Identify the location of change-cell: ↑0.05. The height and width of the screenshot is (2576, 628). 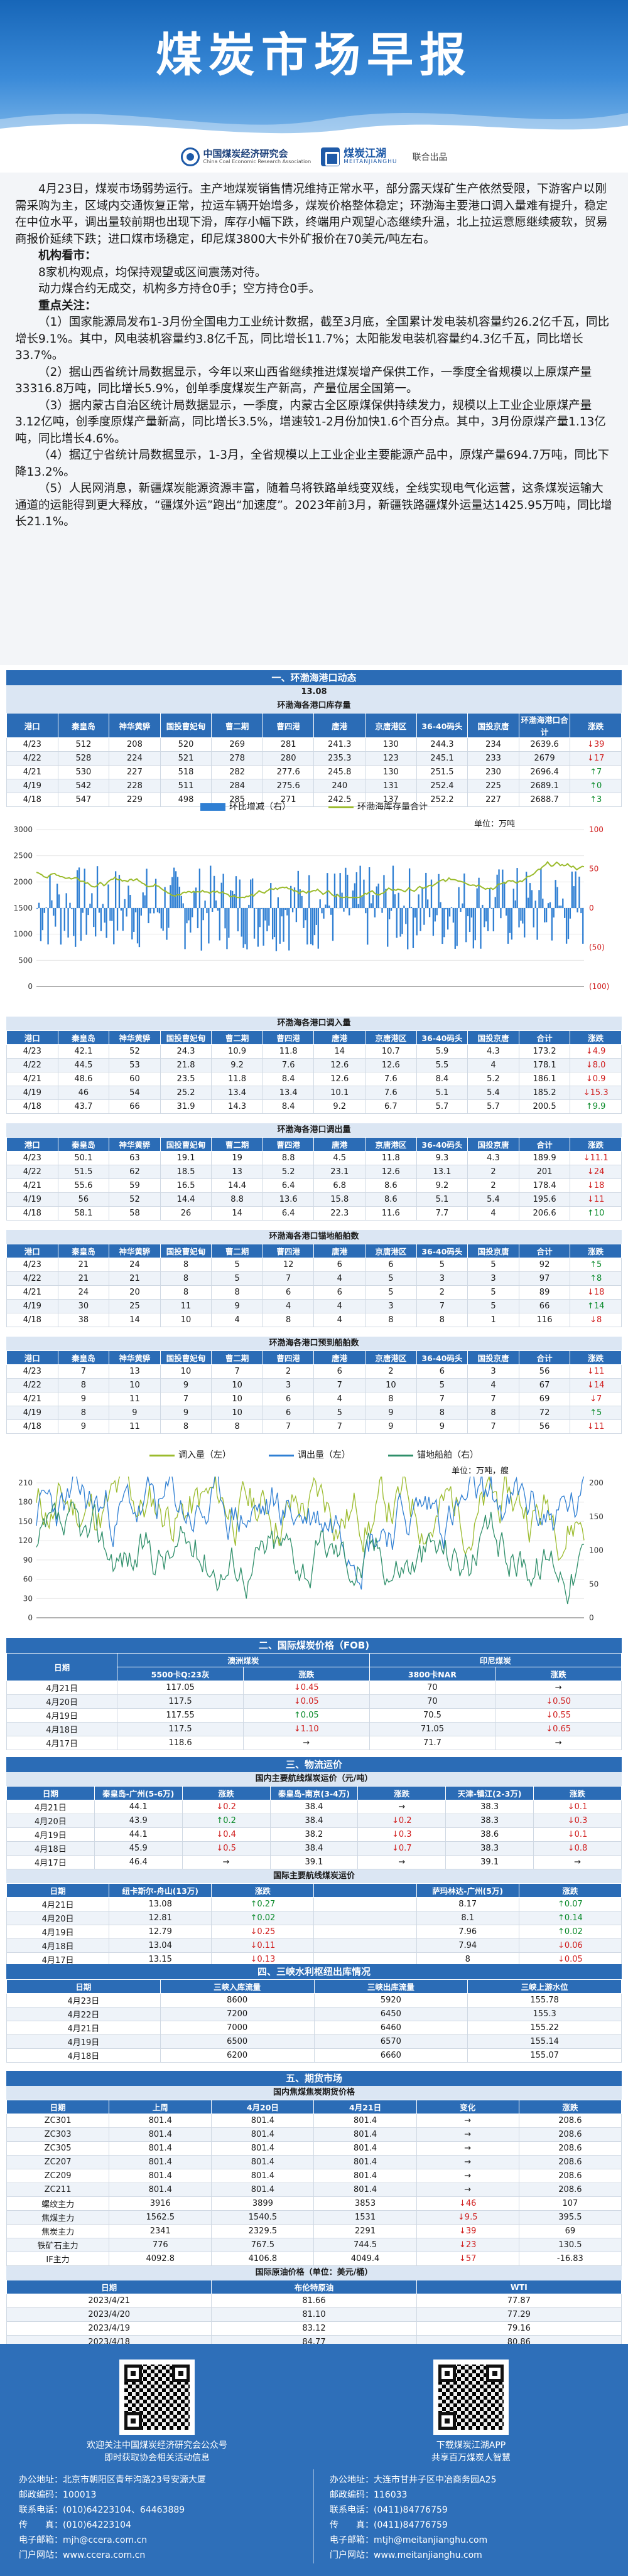
(306, 1716).